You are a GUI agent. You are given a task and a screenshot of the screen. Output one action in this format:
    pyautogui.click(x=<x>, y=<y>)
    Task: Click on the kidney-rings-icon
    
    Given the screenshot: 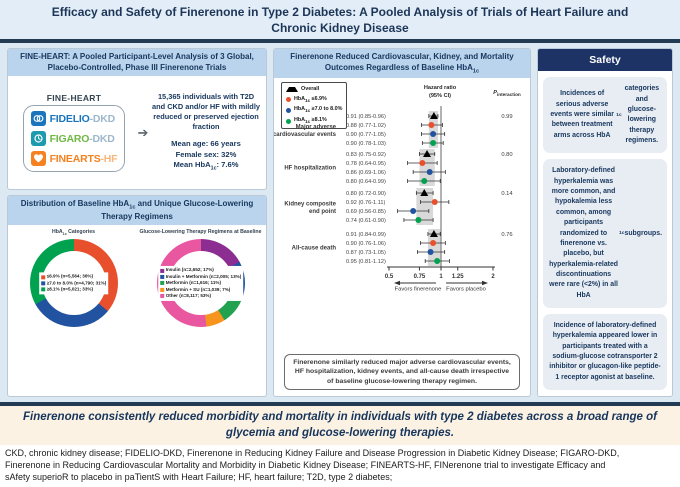 What is the action you would take?
    pyautogui.click(x=38, y=119)
    